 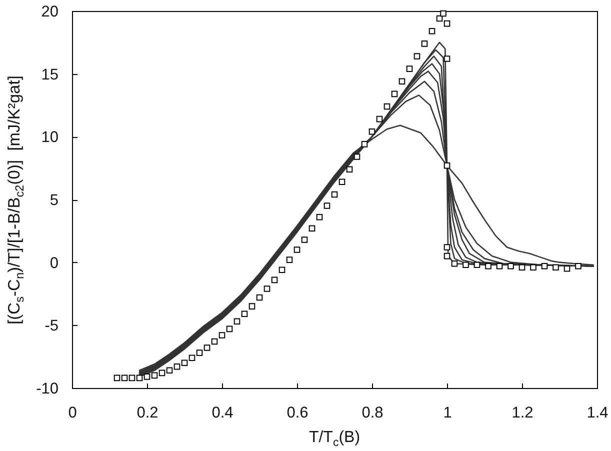 I want to click on x-tick-label: 1.4, so click(x=597, y=413).